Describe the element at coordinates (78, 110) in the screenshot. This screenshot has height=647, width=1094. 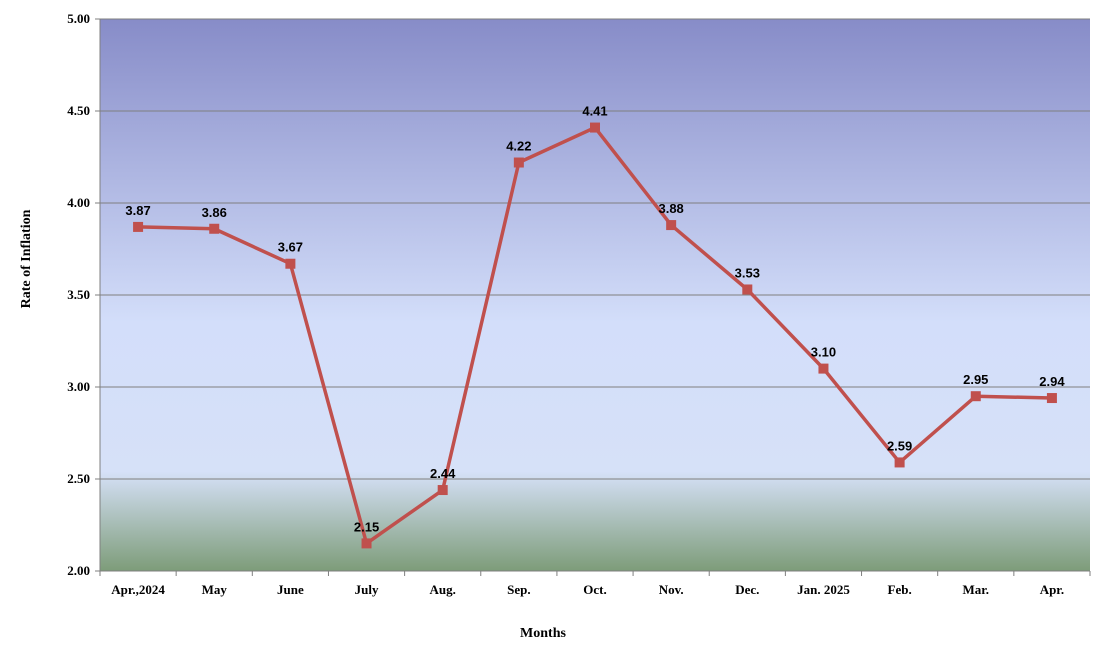
I see `y-tick-label: 4.50` at that location.